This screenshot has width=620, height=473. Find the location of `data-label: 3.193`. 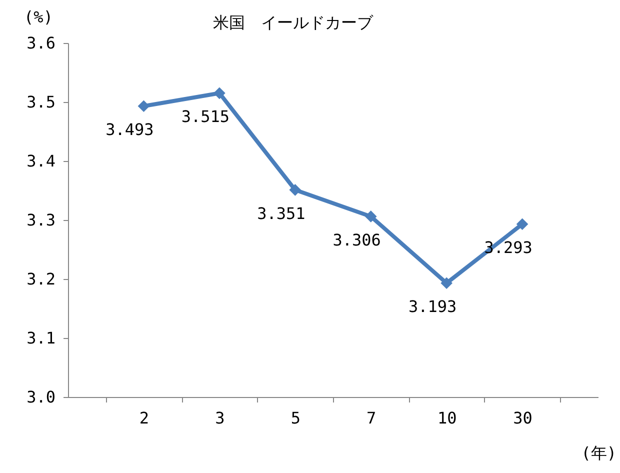

data-label: 3.193 is located at coordinates (432, 306).